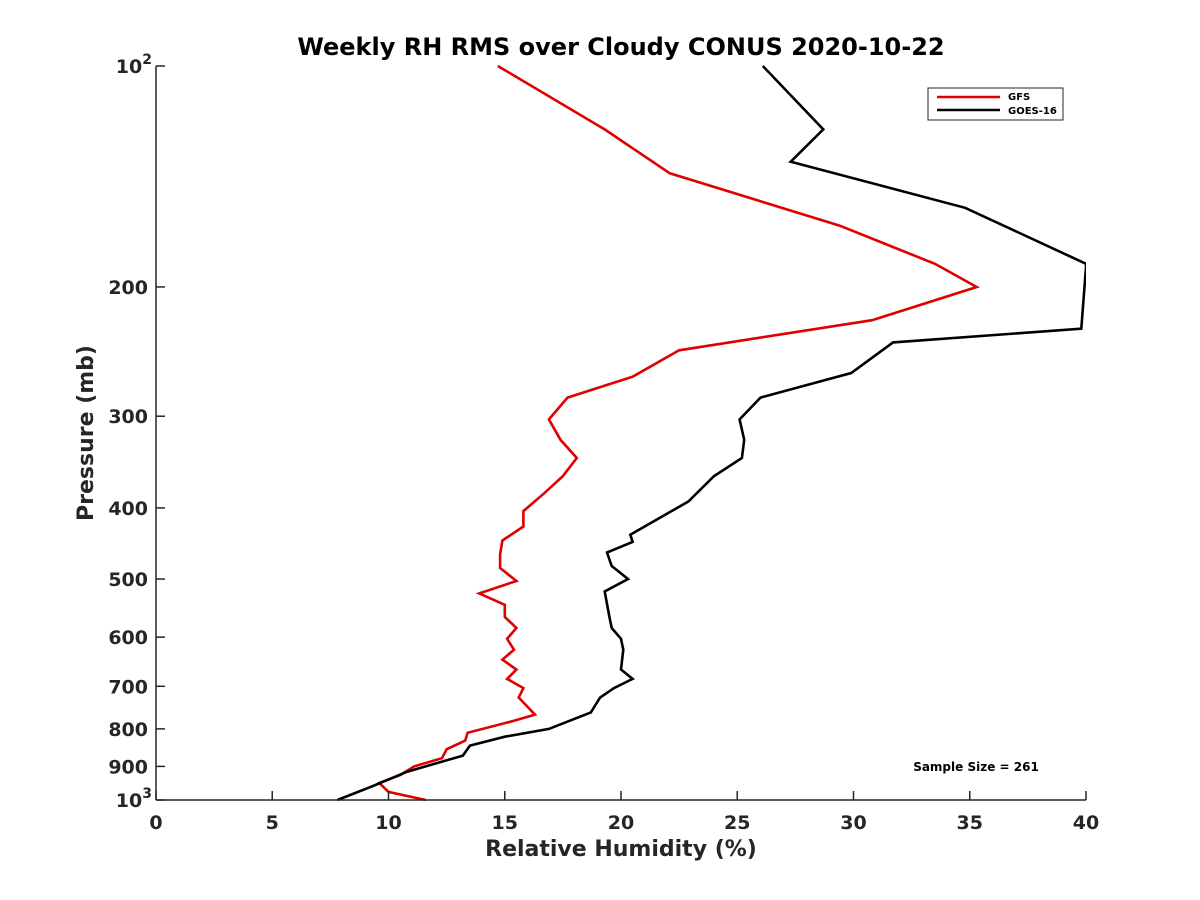 This screenshot has width=1200, height=900. Describe the element at coordinates (1032, 111) in the screenshot. I see `legend-label-goes-16: GOES-16` at that location.